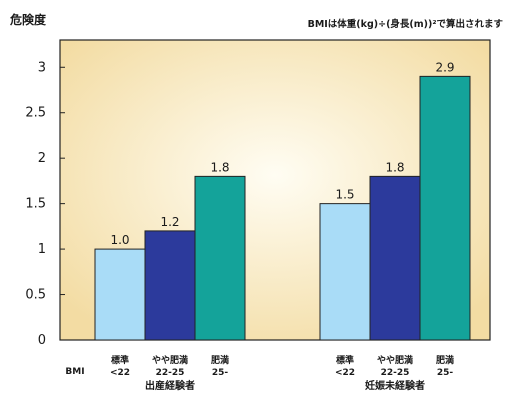 The image size is (511, 399). I want to click on y-axis-title: 危険度, so click(28, 19).